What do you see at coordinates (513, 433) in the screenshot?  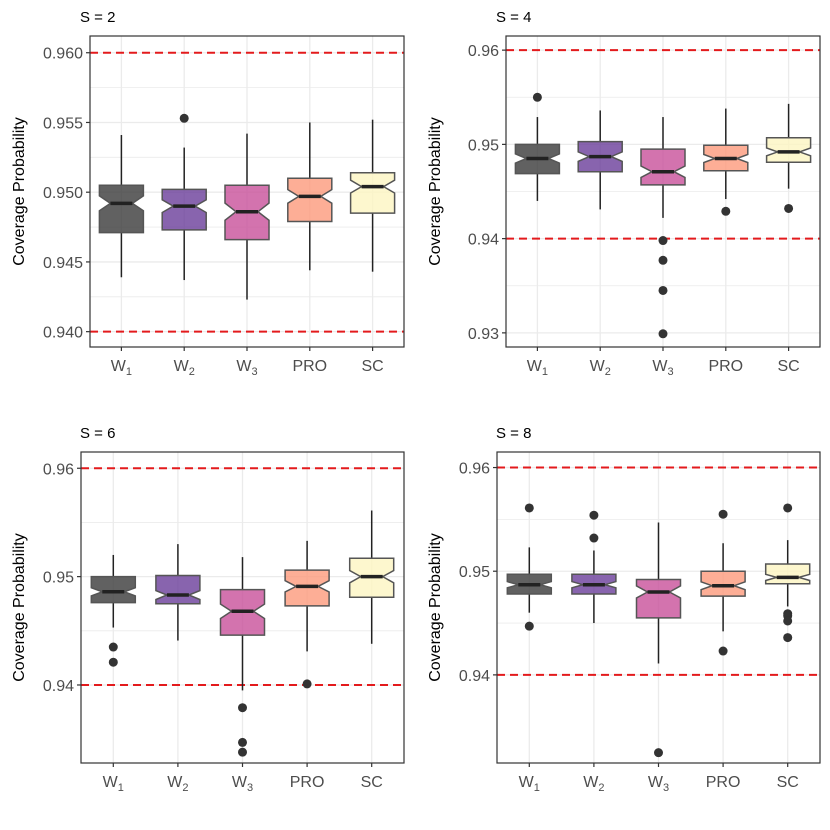 I see `panel-title: S = 8` at bounding box center [513, 433].